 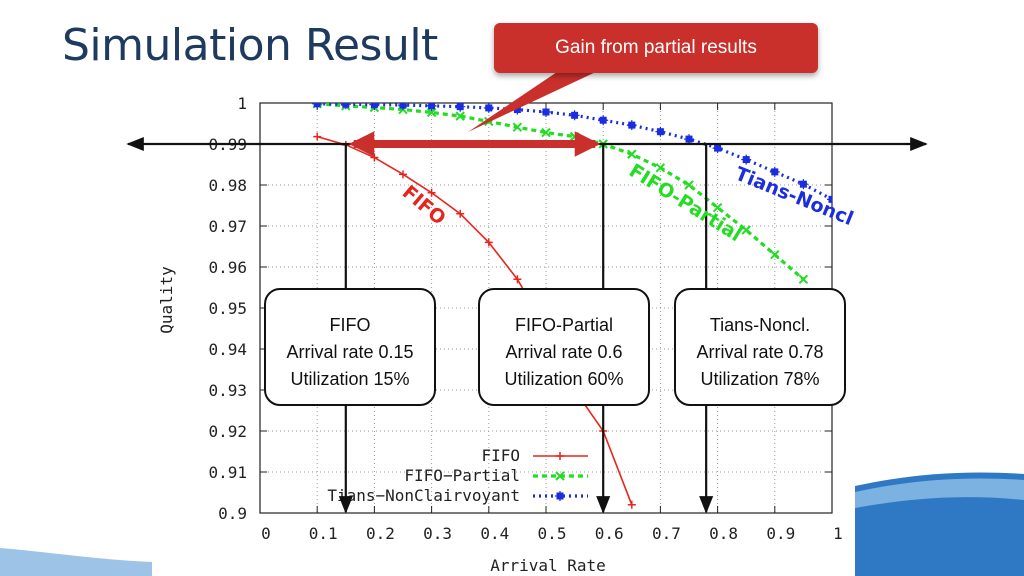 What do you see at coordinates (548, 565) in the screenshot?
I see `x-axis-label: Arrival Rate` at bounding box center [548, 565].